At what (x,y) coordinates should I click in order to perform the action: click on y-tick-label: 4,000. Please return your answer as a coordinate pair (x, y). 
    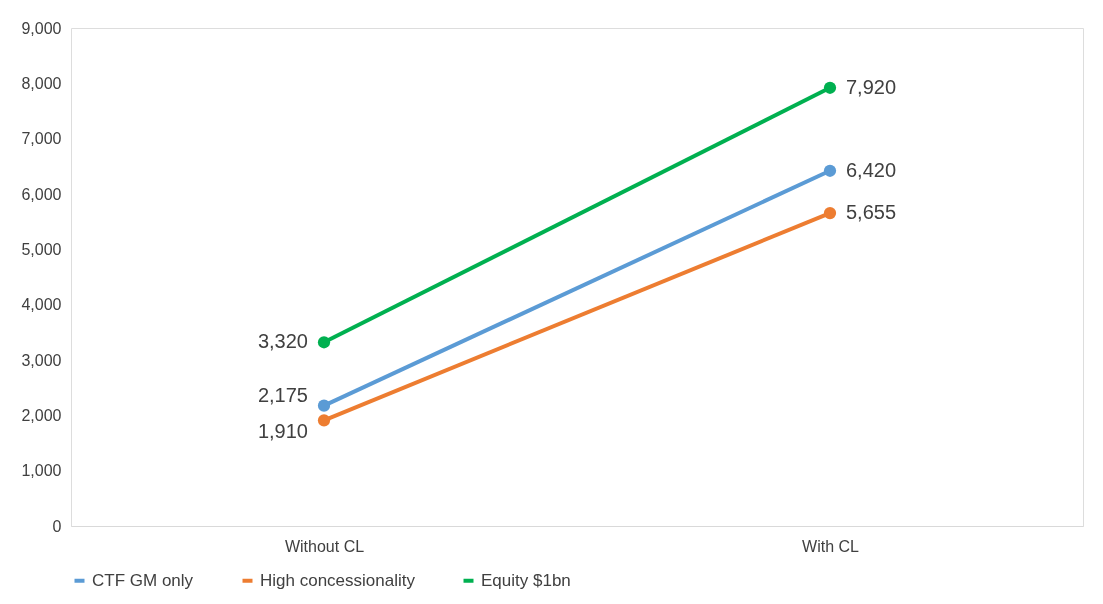
    Looking at the image, I should click on (41, 305).